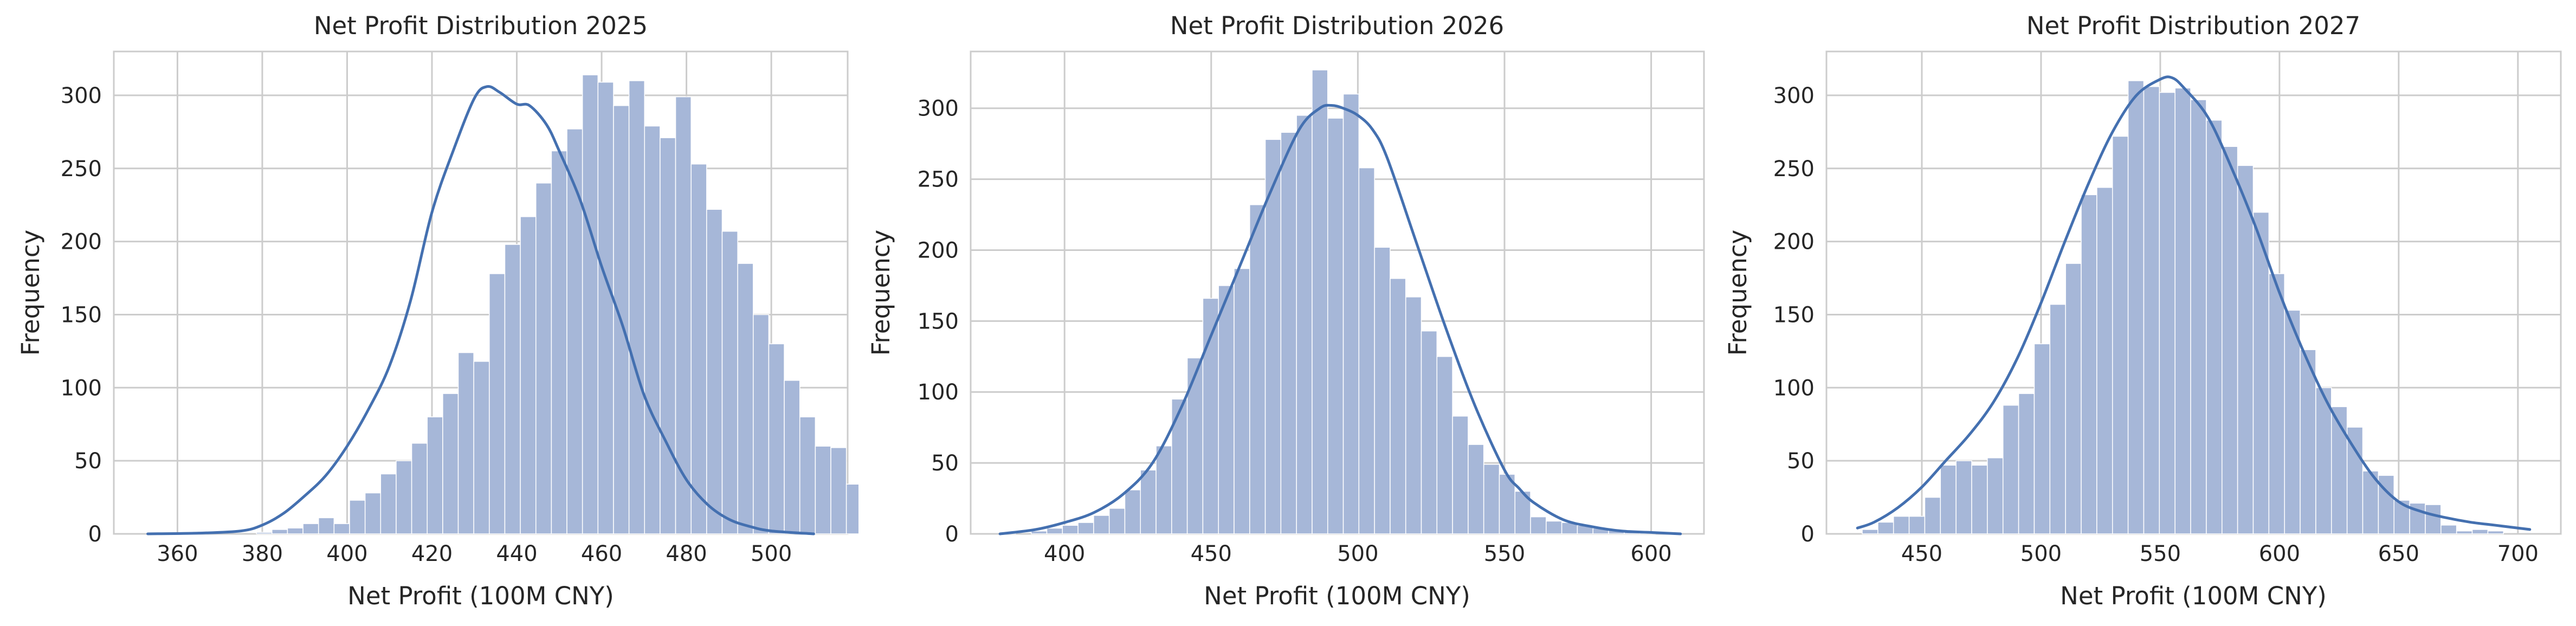 The image size is (2576, 626). I want to click on y-tick-label: 150, so click(938, 321).